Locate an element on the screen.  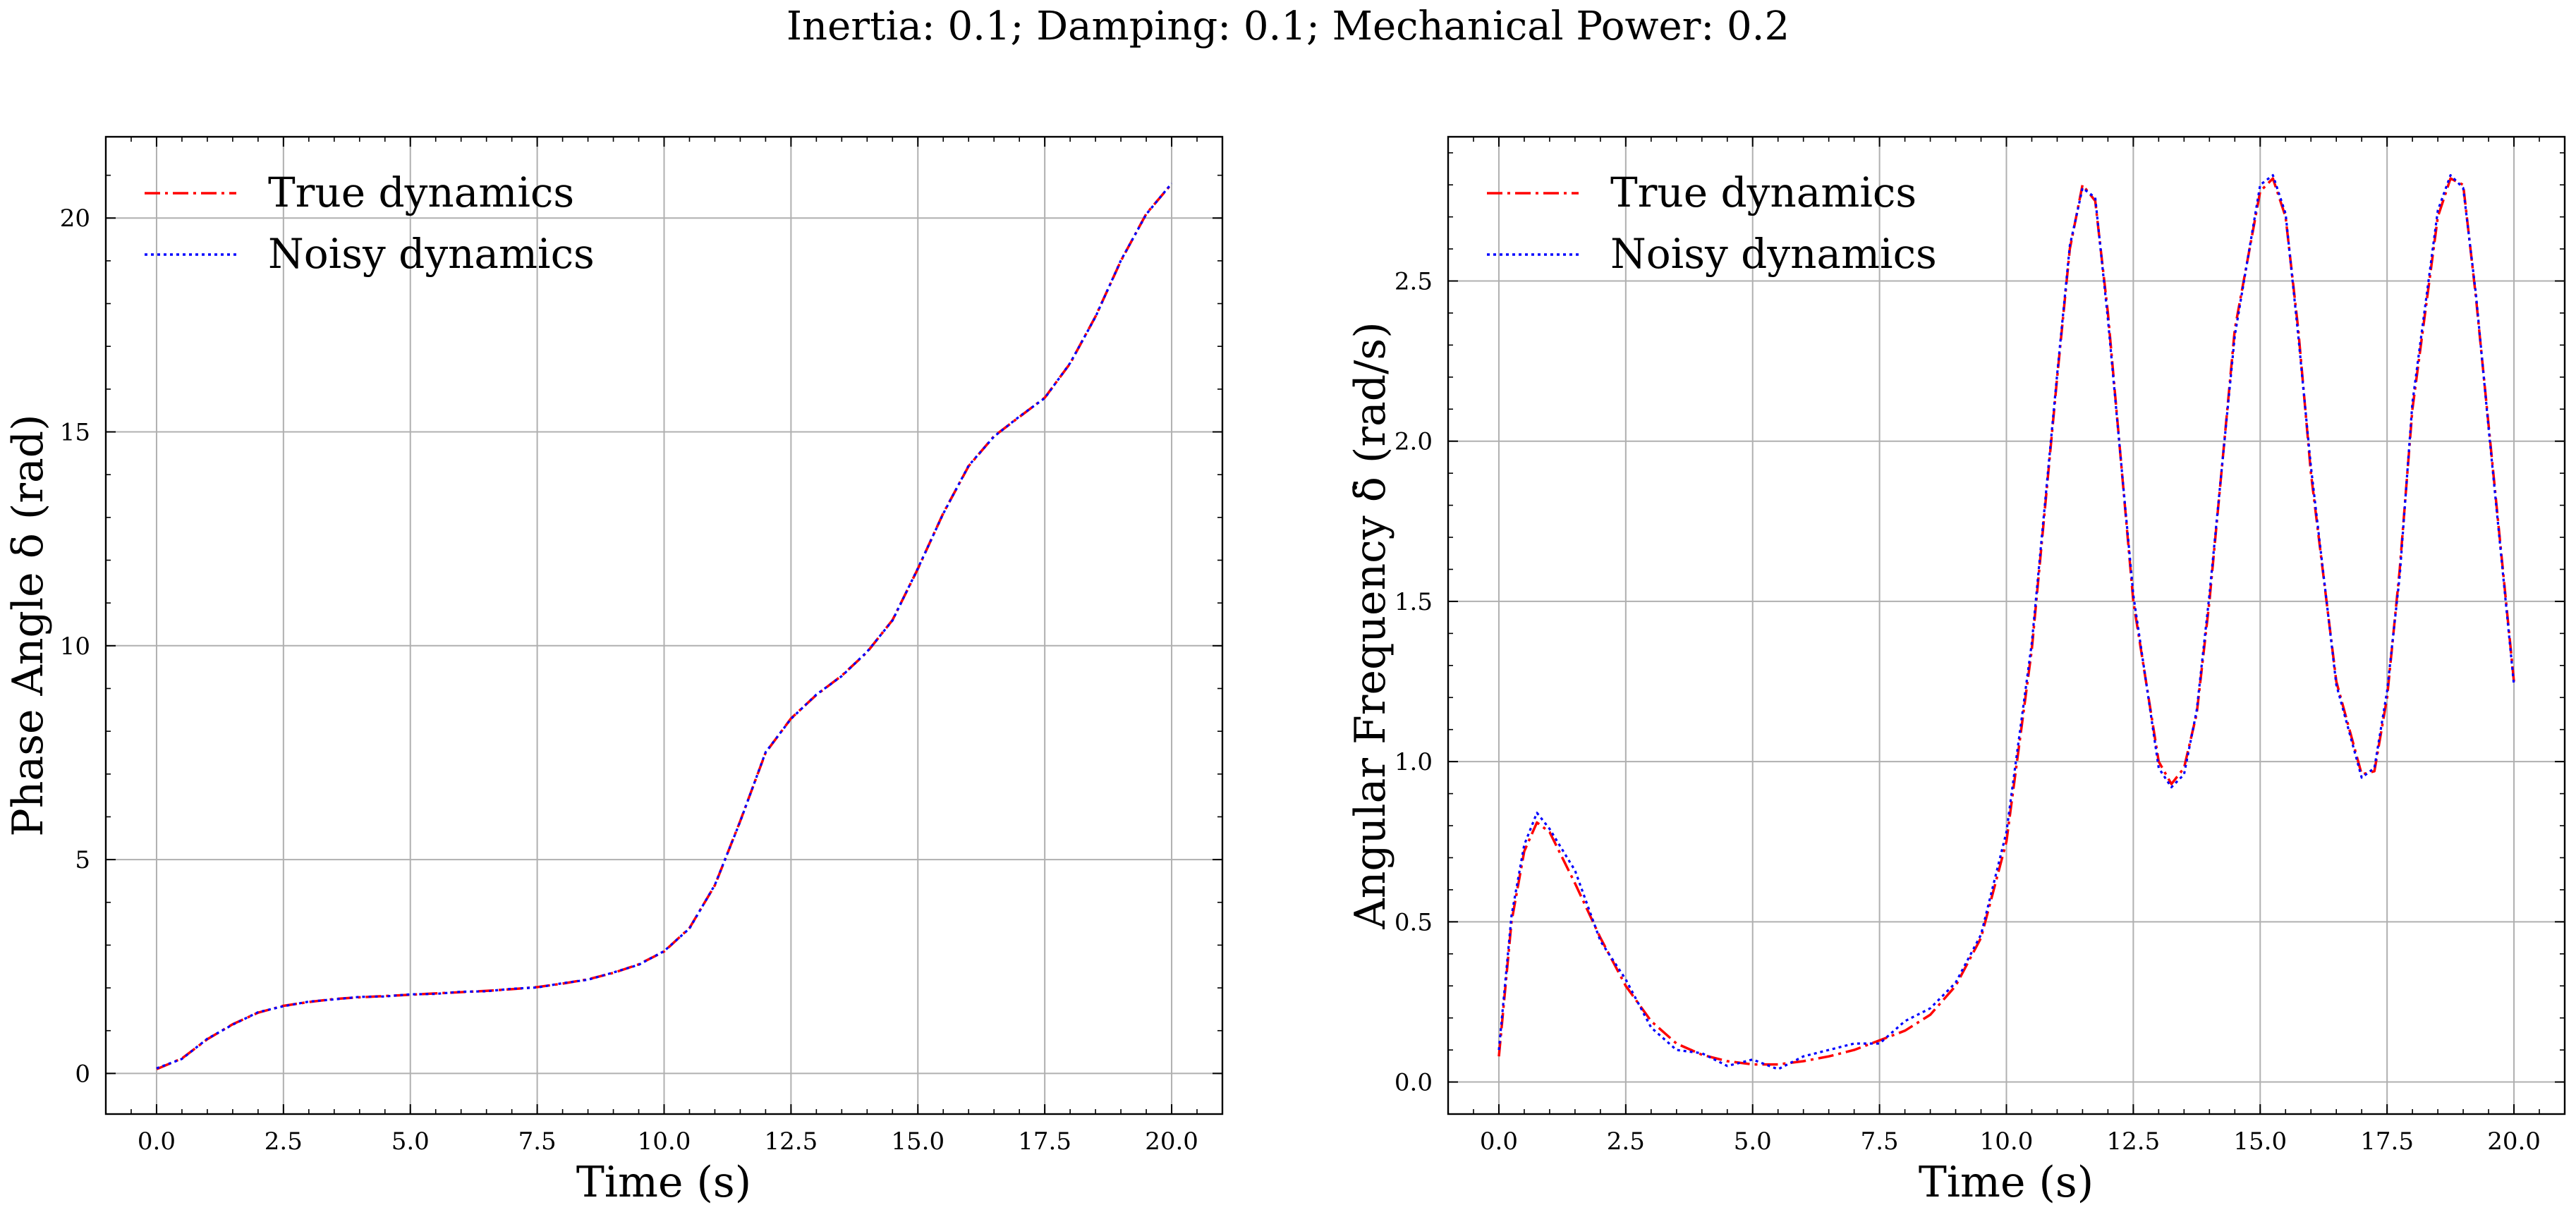
y-tick-label: 2.5 is located at coordinates (1414, 281).